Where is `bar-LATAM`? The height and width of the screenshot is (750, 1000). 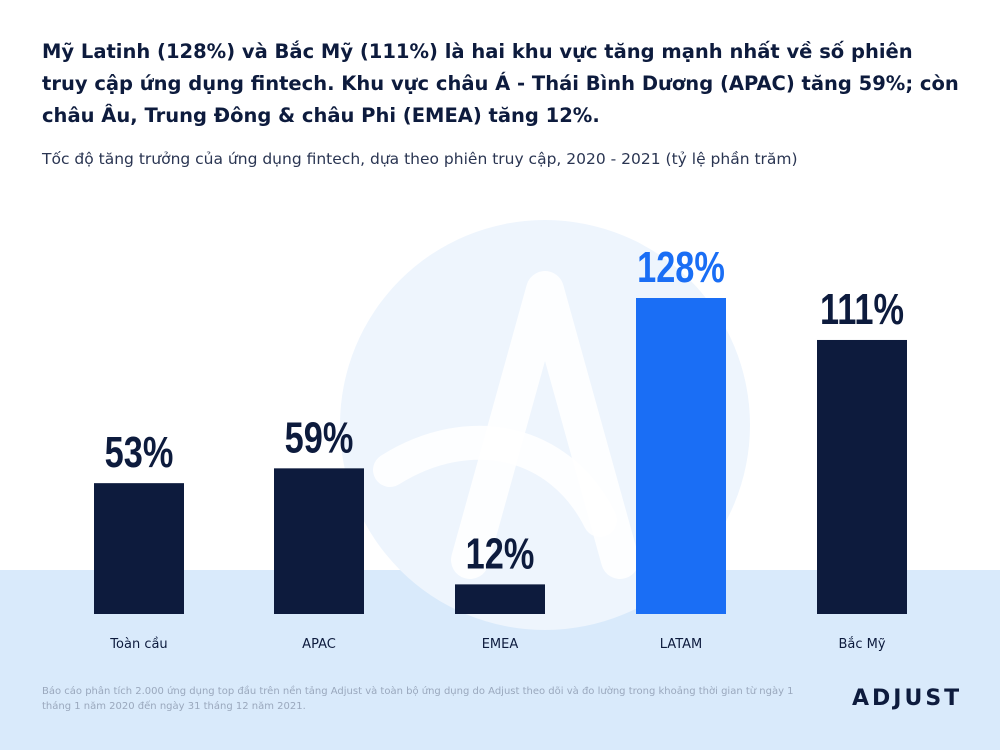
bar-LATAM is located at coordinates (681, 456).